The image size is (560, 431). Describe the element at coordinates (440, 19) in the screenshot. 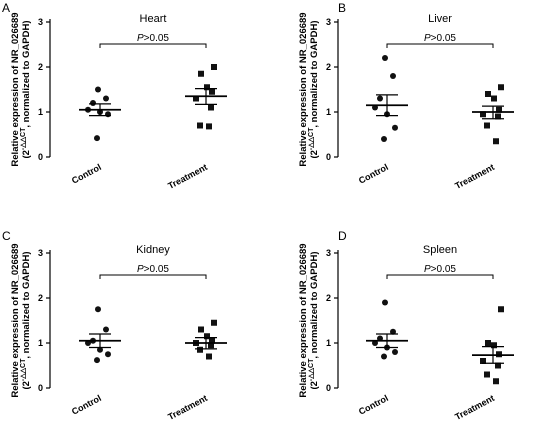

I see `panel-title: Liver` at that location.